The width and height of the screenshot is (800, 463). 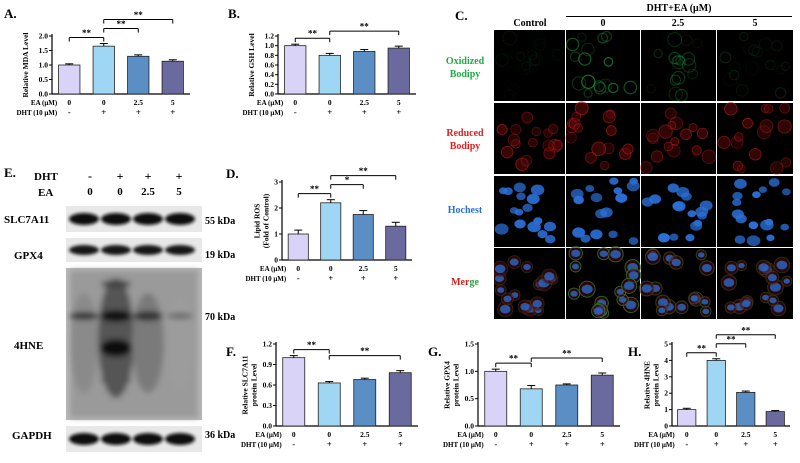 What do you see at coordinates (678, 23) in the screenshot?
I see `panel-c-col-label-2-5: 2.5` at bounding box center [678, 23].